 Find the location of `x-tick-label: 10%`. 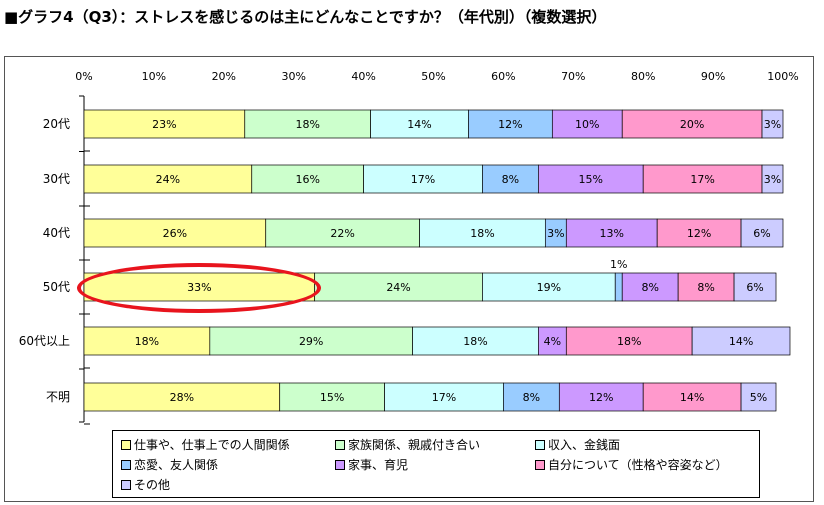

x-tick-label: 10% is located at coordinates (154, 76).